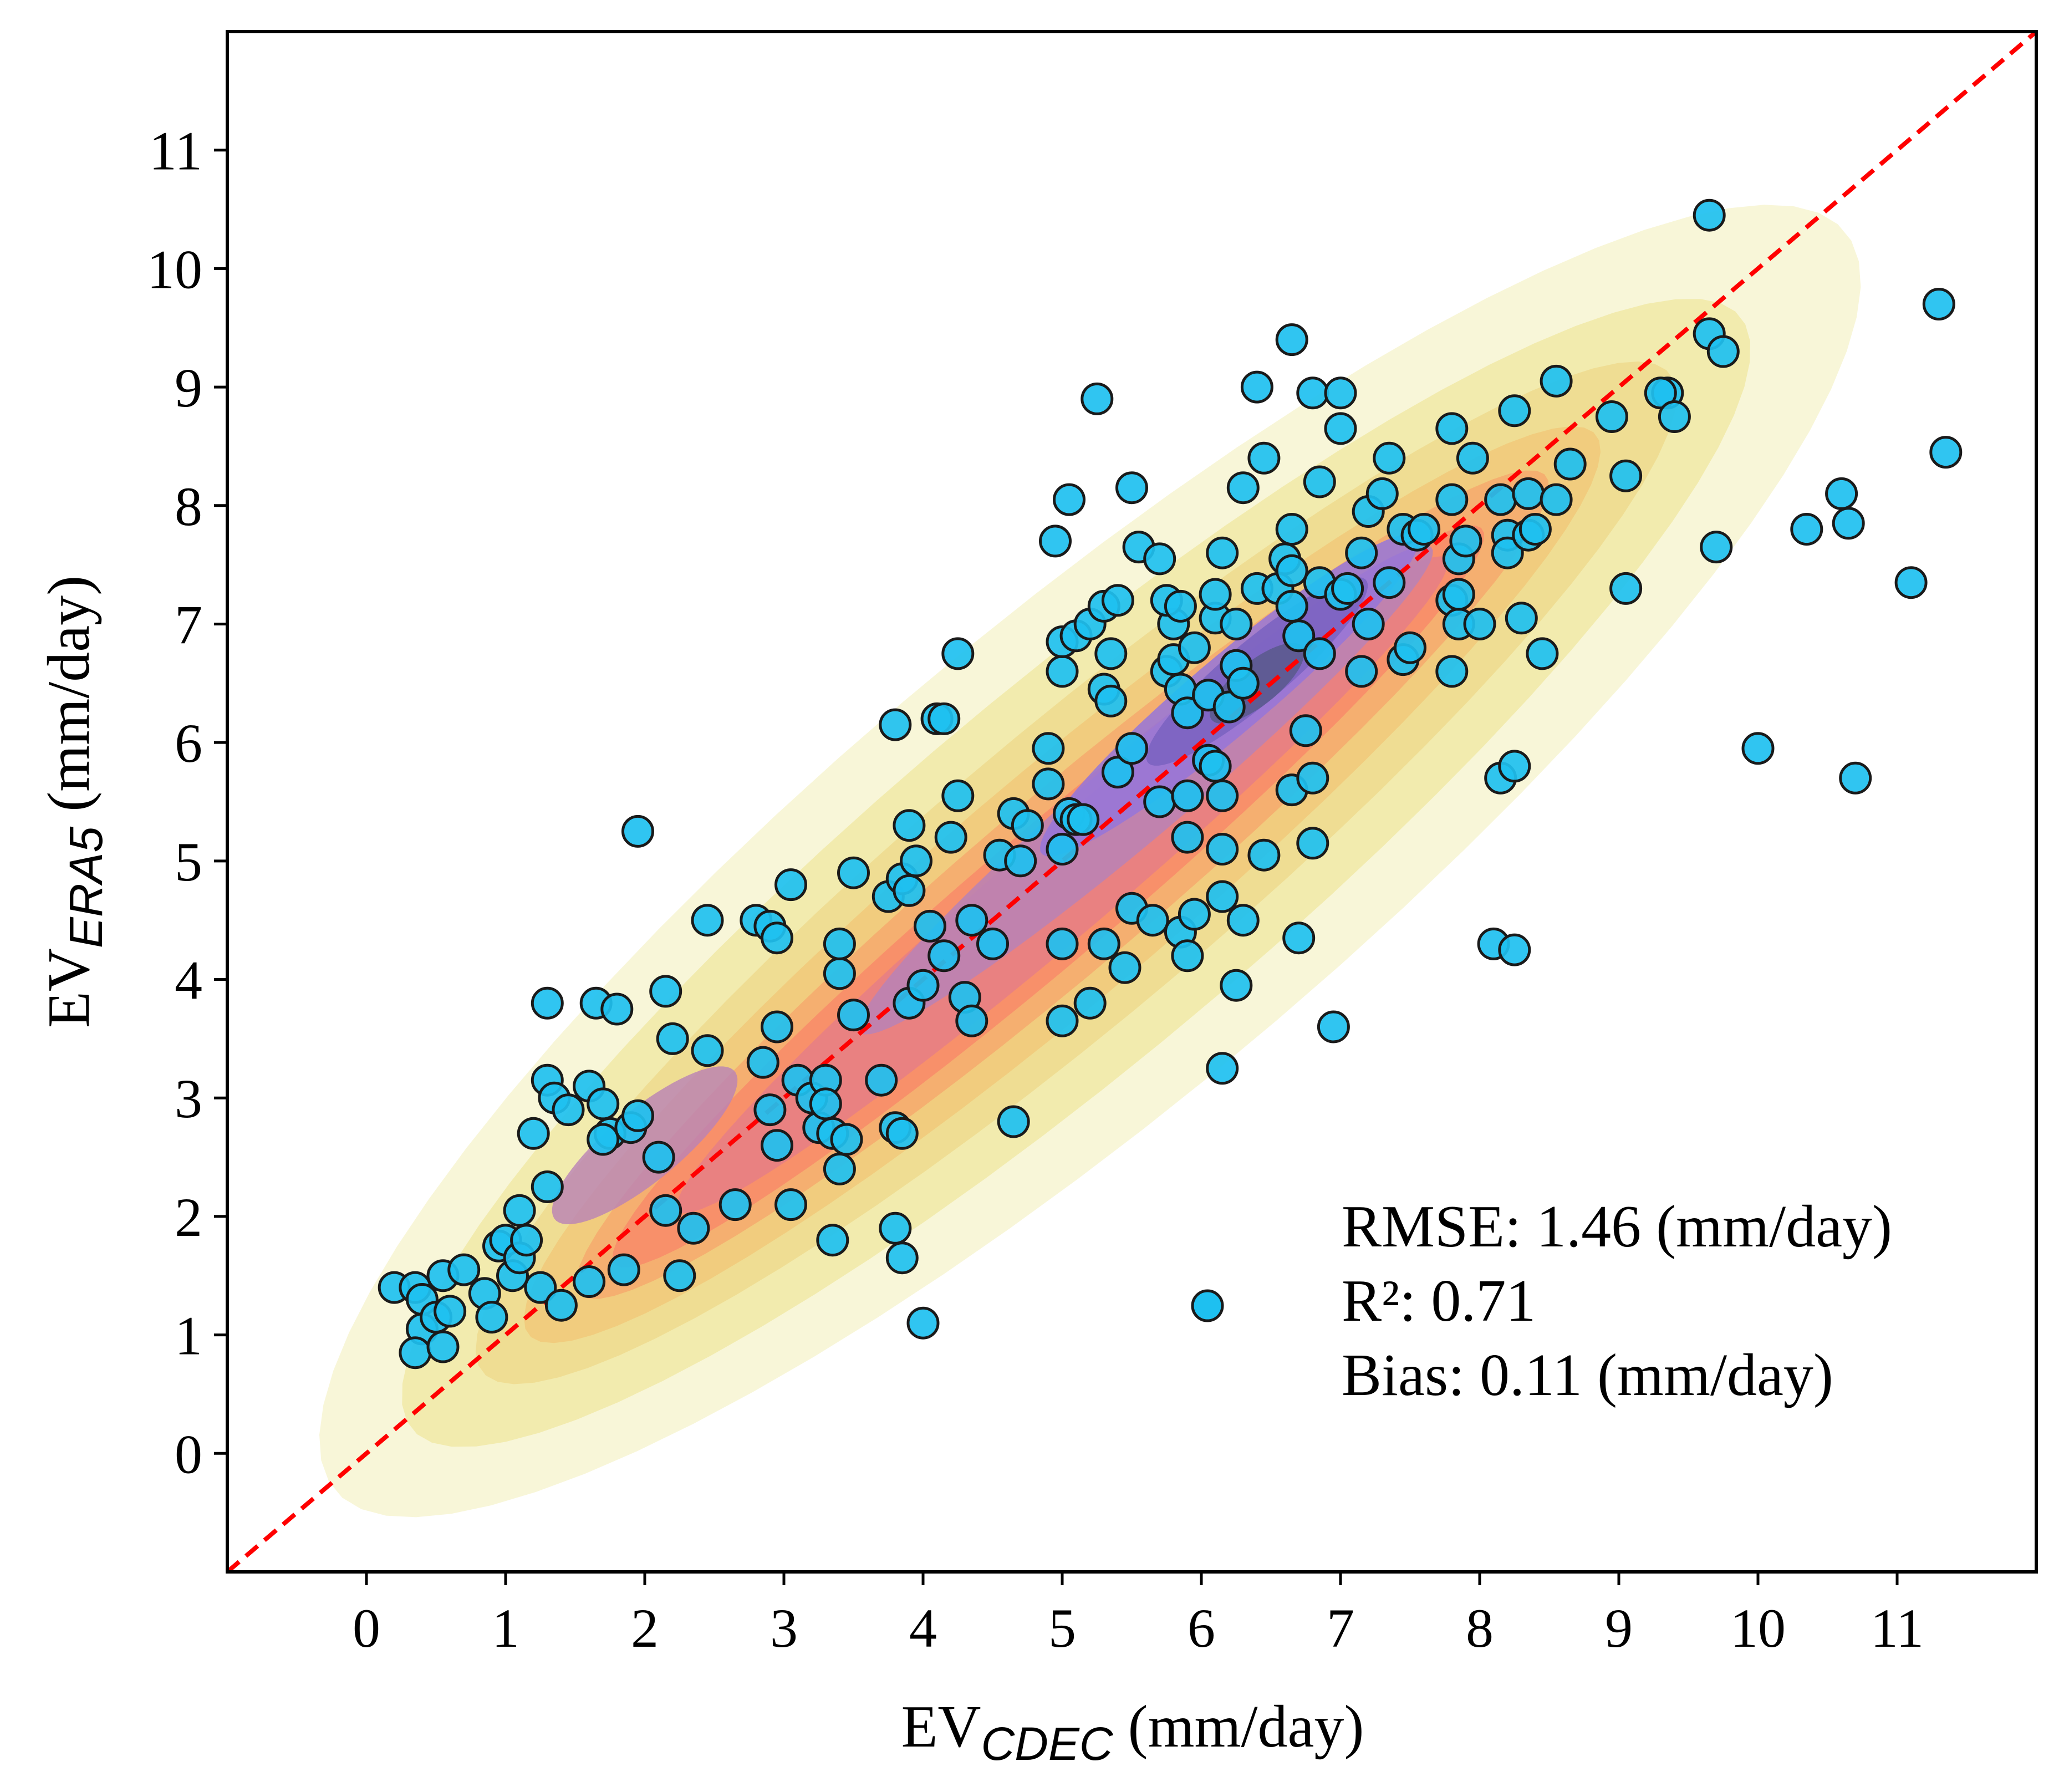  I want to click on x-tick-label: 6, so click(1201, 1628).